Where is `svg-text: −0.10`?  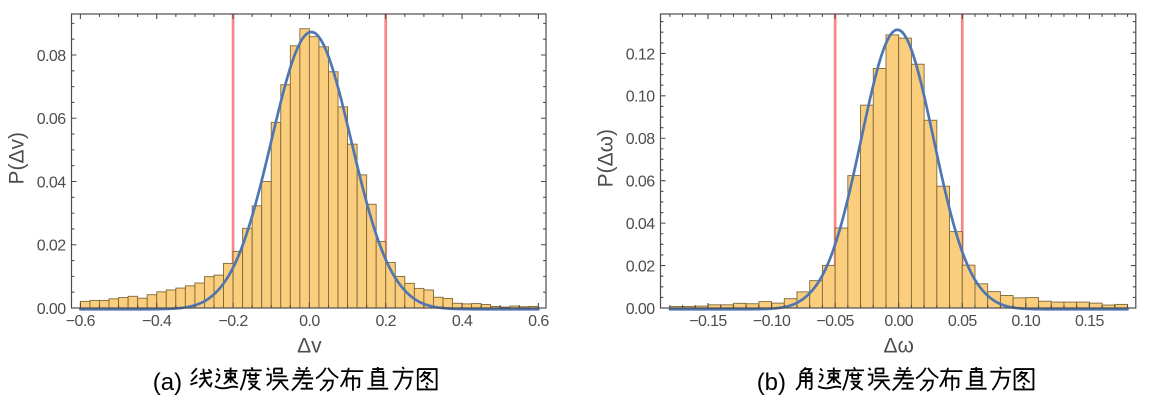 svg-text: −0.10 is located at coordinates (772, 321).